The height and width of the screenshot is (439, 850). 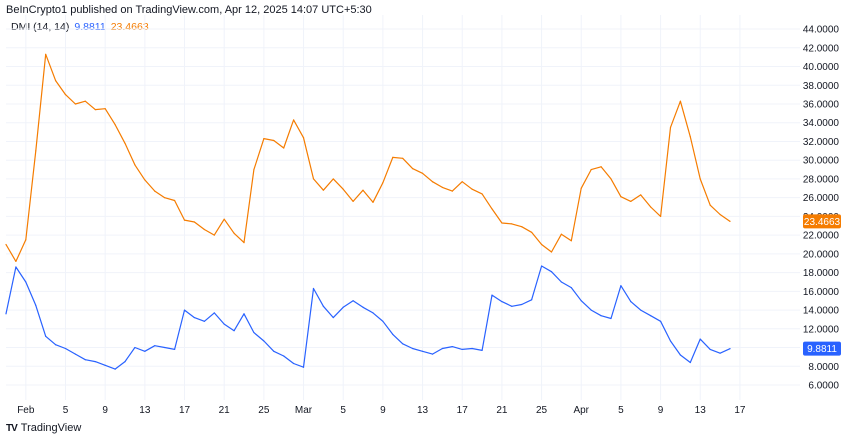 I want to click on x-tick-label: Feb, so click(x=26, y=410).